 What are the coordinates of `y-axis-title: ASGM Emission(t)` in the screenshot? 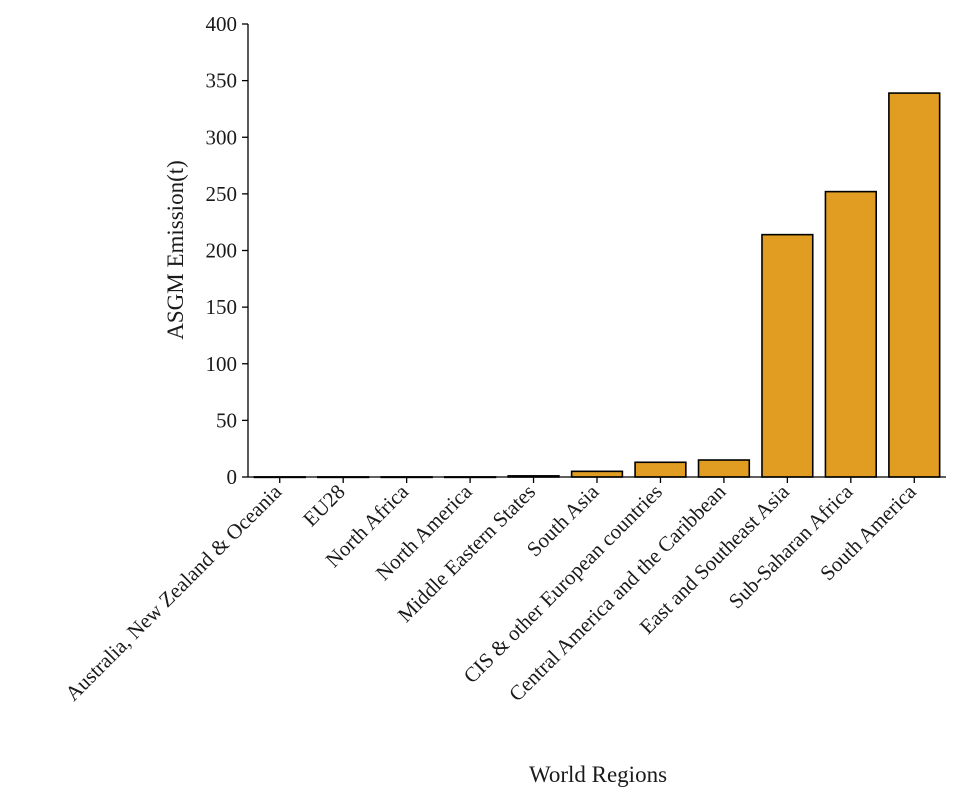 It's located at (175, 250).